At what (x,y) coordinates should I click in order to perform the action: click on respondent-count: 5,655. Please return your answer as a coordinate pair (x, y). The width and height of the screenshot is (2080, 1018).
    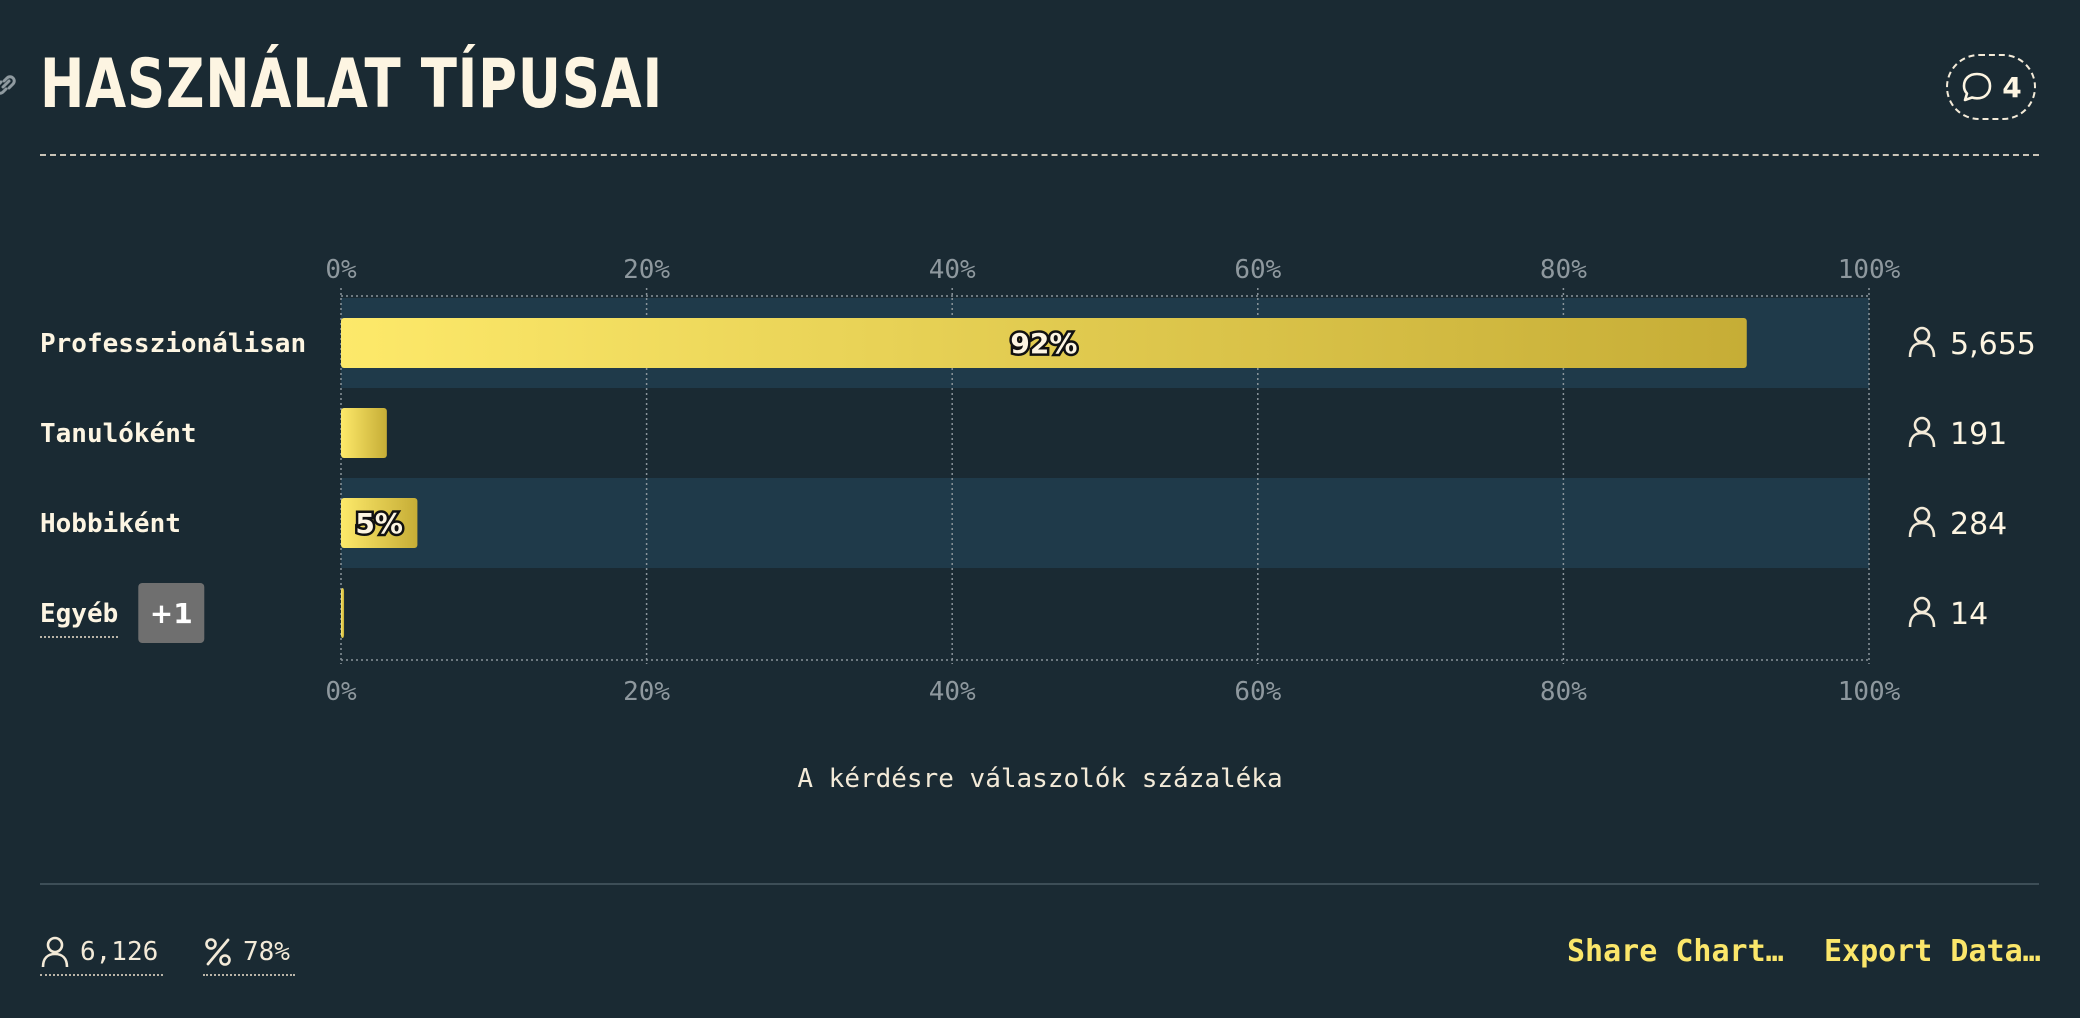
    Looking at the image, I should click on (1993, 344).